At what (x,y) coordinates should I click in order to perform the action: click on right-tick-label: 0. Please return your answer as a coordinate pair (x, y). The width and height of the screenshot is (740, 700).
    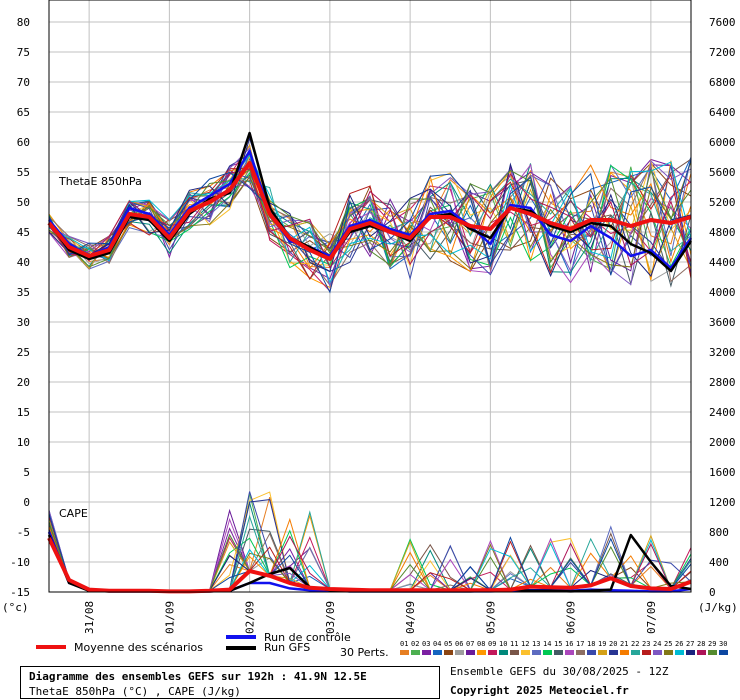
    Looking at the image, I should click on (712, 592).